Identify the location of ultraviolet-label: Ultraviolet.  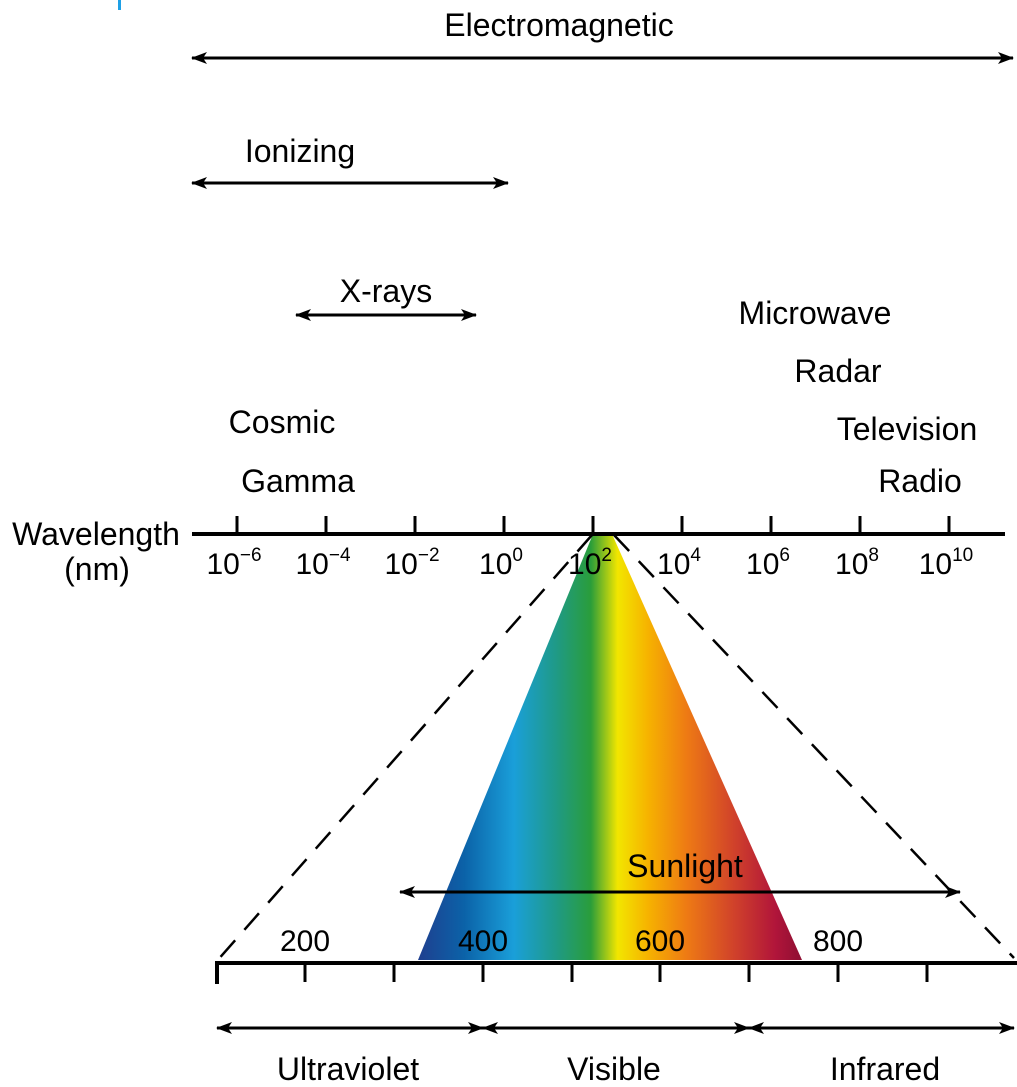
(348, 1069).